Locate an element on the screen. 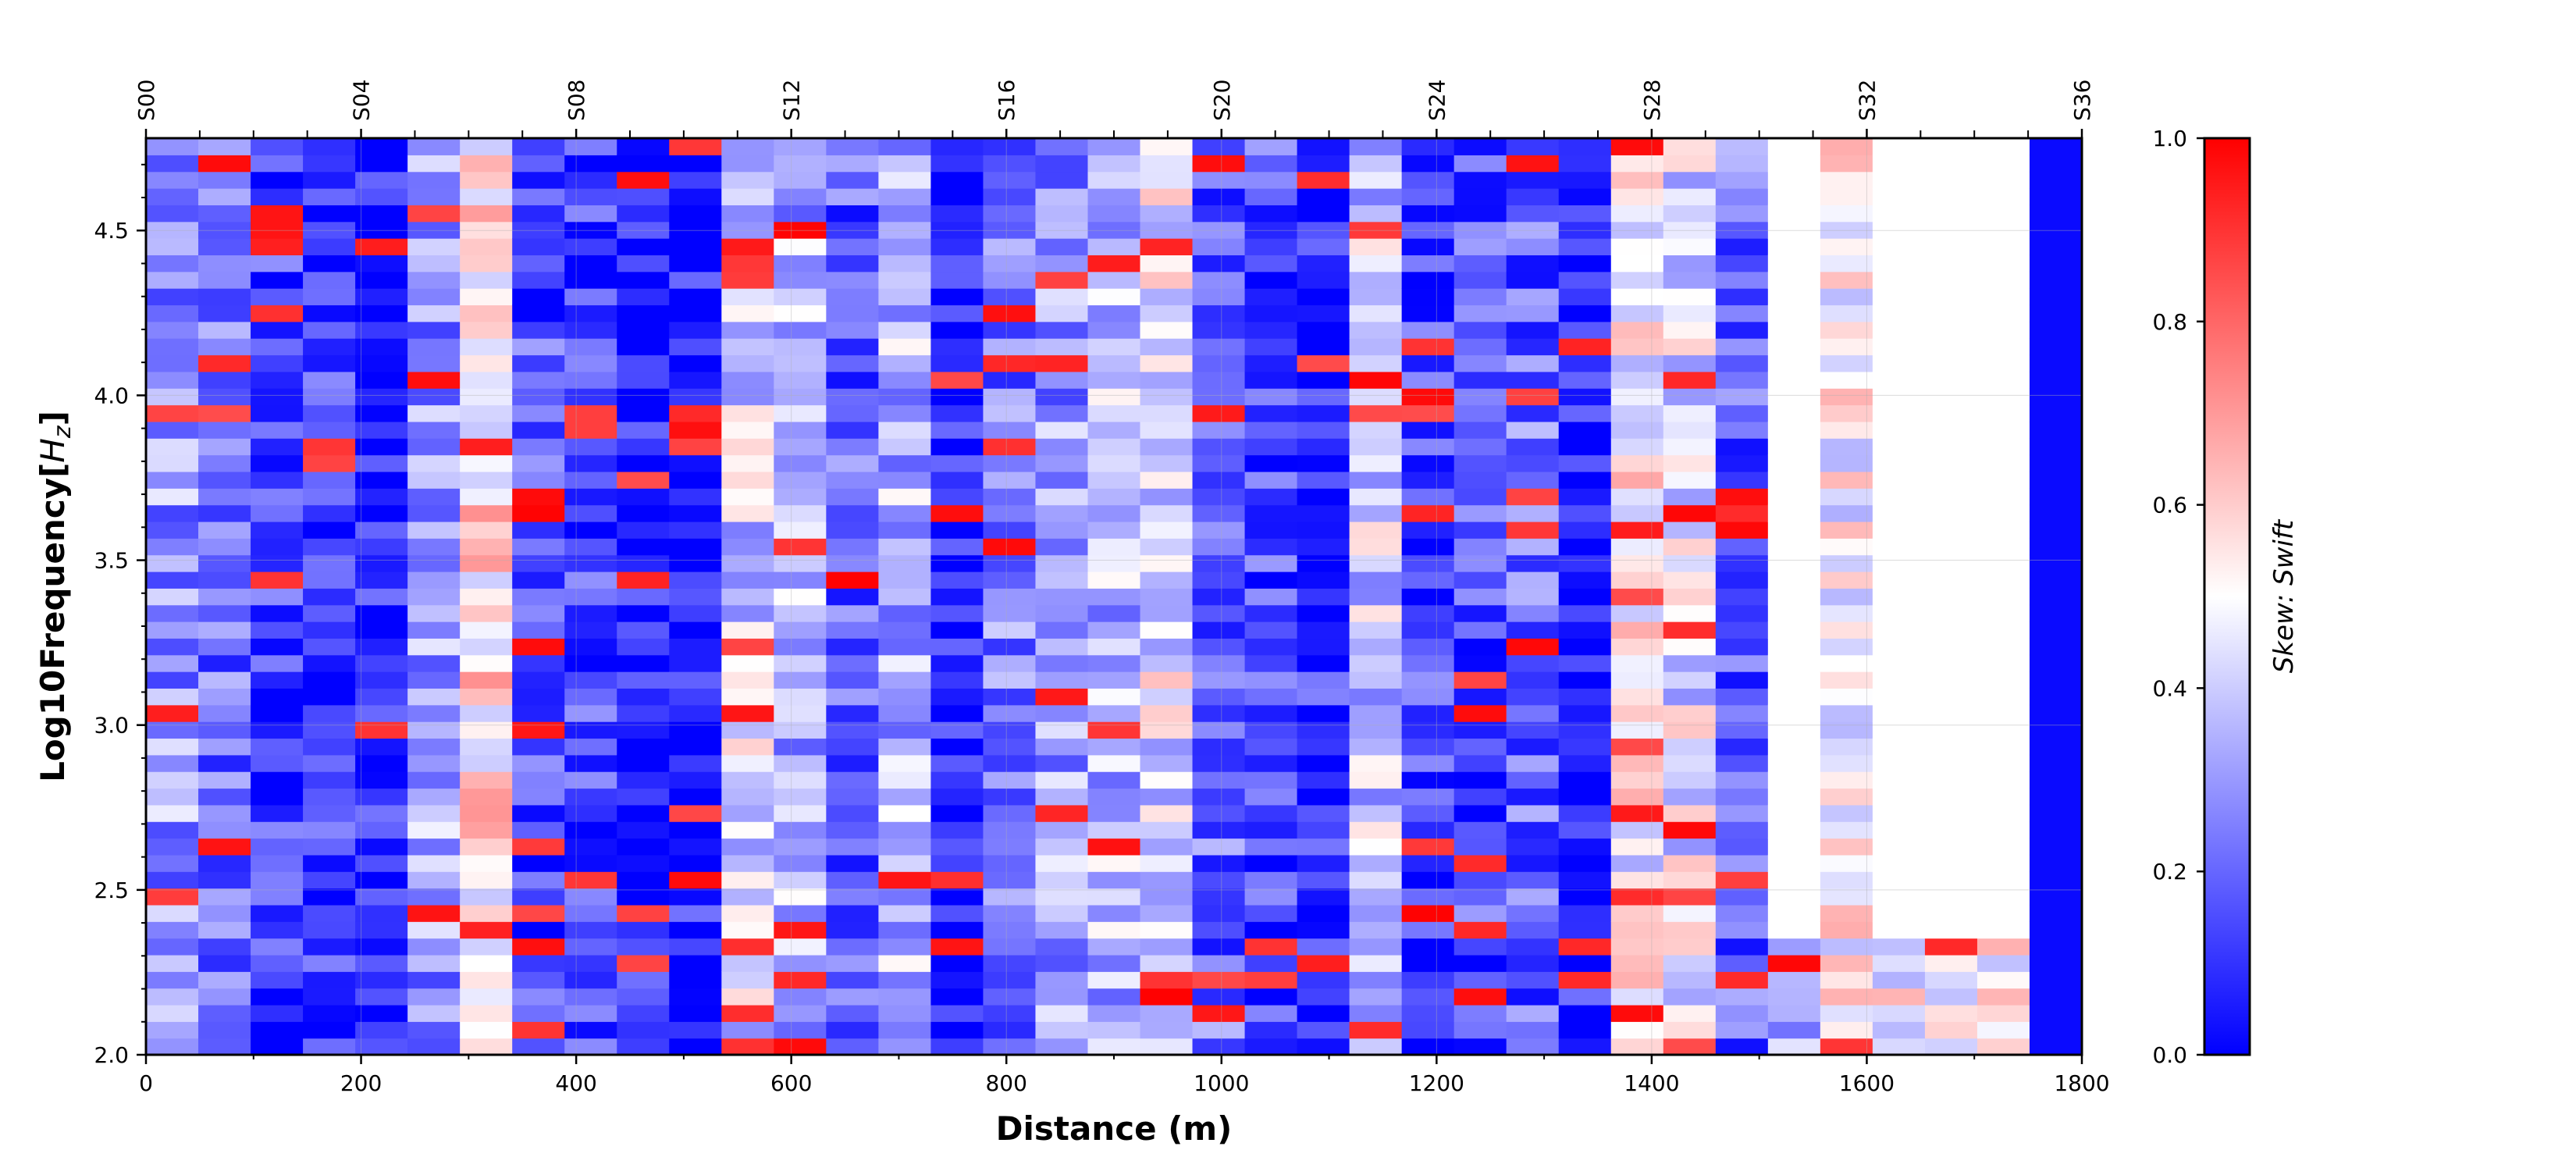 The width and height of the screenshot is (2576, 1175). y-tick-label: 4.5 is located at coordinates (111, 231).